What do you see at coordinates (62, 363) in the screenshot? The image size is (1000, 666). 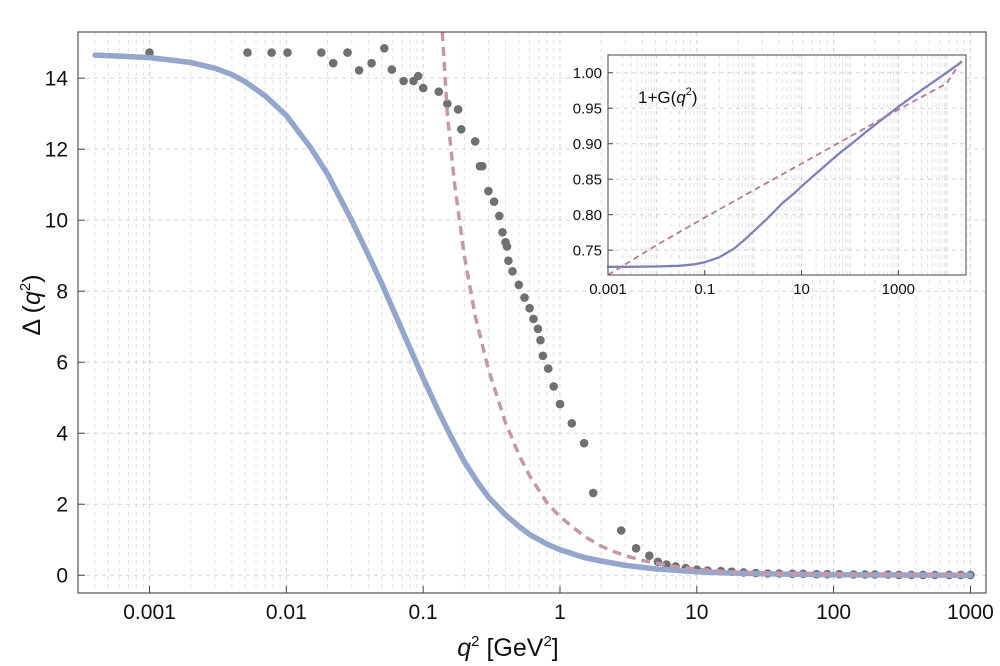 I see `y-tick-label: 6` at bounding box center [62, 363].